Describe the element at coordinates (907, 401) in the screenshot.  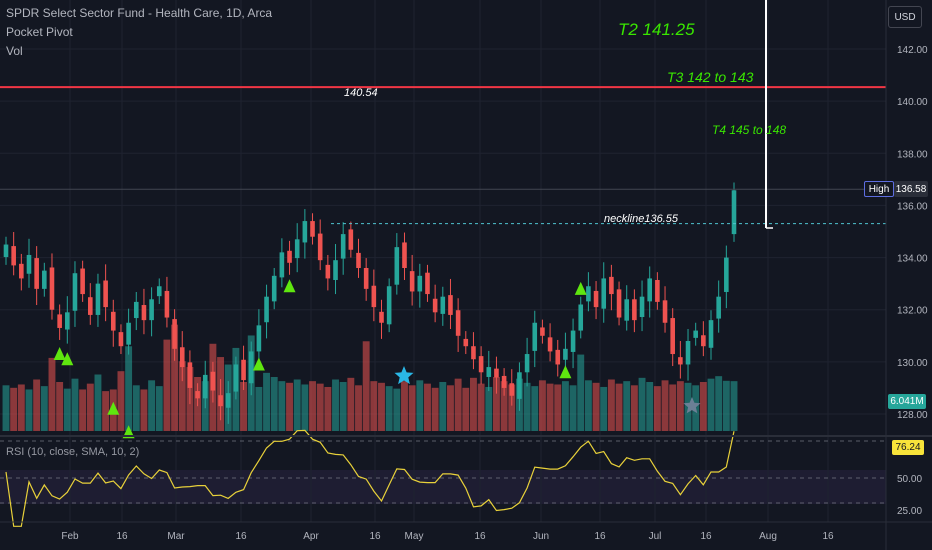
I see `volume-badge: 6.041M` at that location.